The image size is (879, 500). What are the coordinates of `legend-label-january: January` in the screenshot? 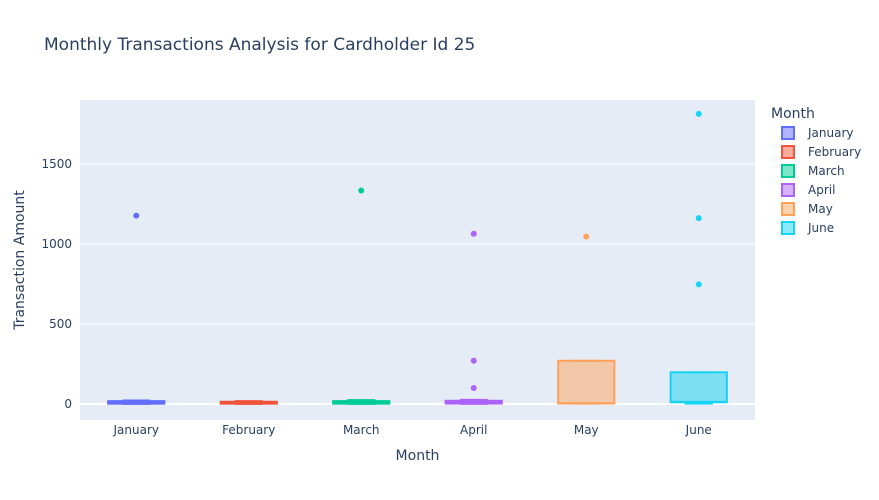 It's located at (830, 133).